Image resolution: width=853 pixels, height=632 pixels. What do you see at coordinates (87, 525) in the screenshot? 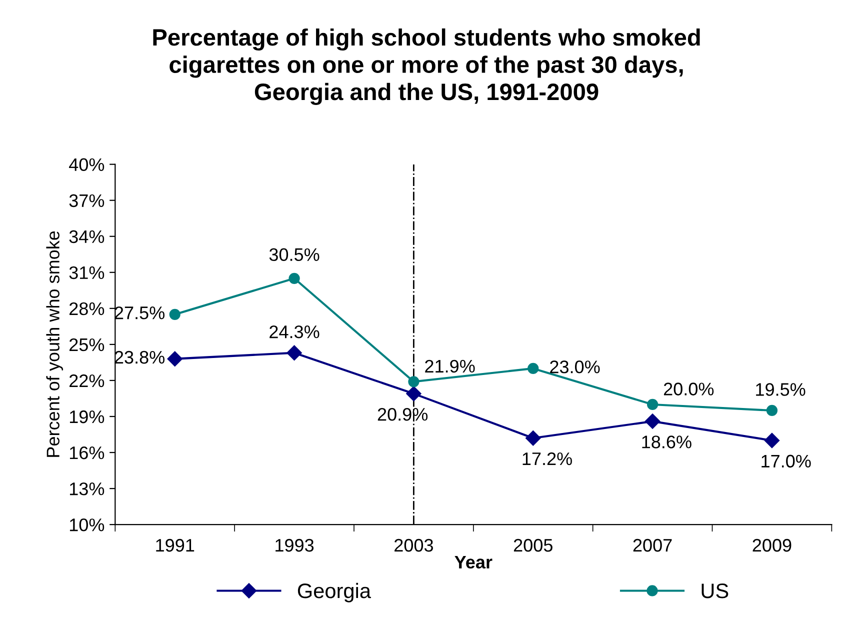
I see `y-tick-label: 10%` at bounding box center [87, 525].